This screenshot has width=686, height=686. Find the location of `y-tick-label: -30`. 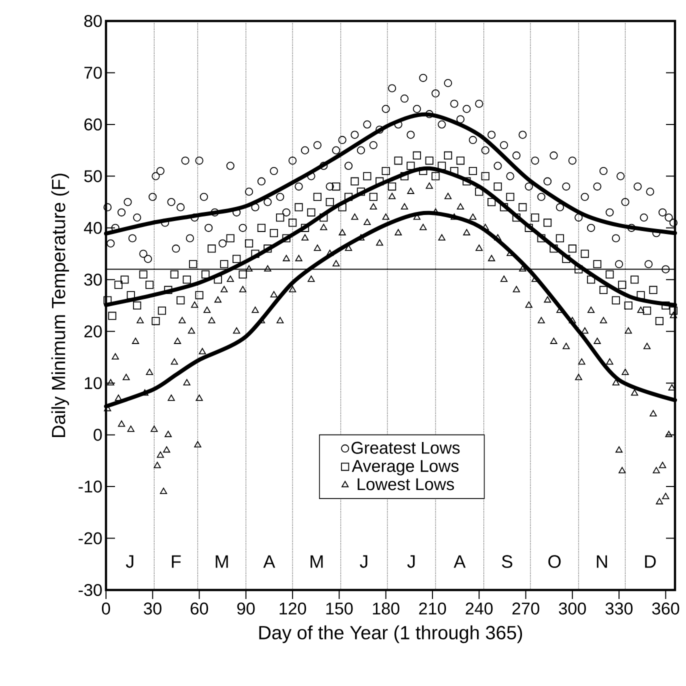

y-tick-label: -30 is located at coordinates (90, 590).